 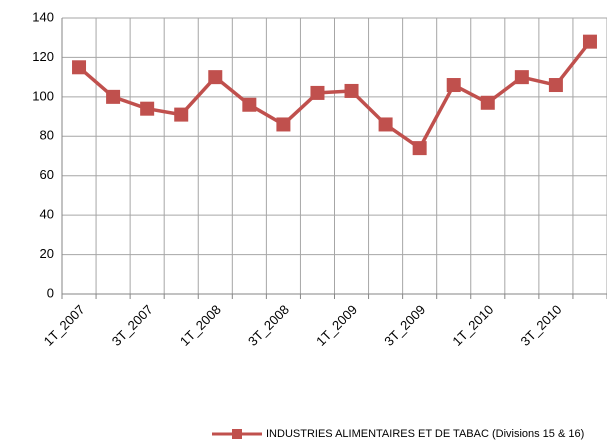 What do you see at coordinates (237, 434) in the screenshot?
I see `legend-marker` at bounding box center [237, 434].